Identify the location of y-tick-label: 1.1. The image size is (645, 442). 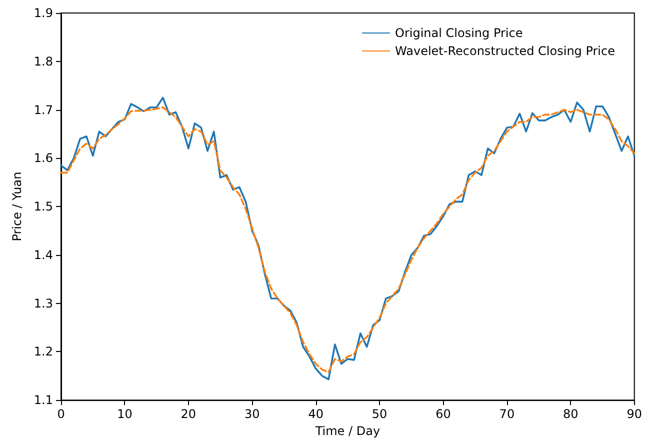
(43, 400).